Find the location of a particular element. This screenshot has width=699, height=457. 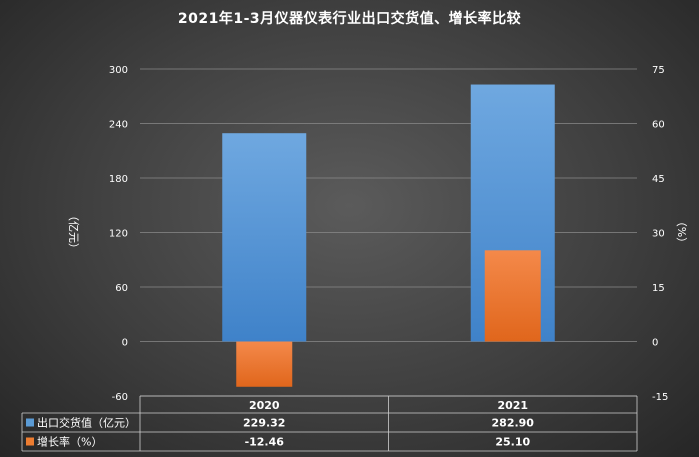

table-value-cell: 229.32 is located at coordinates (264, 423).